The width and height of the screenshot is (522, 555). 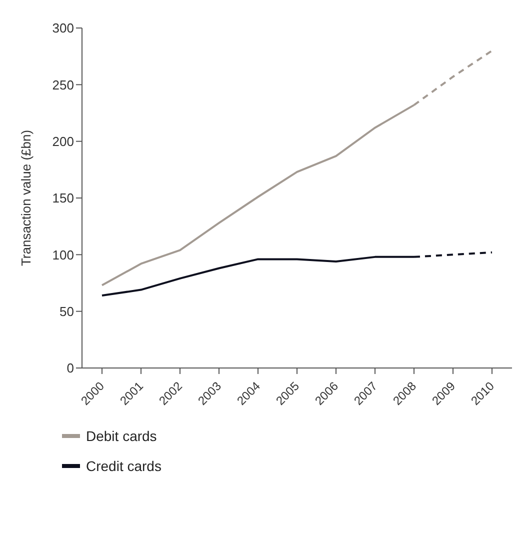 What do you see at coordinates (26, 198) in the screenshot?
I see `y-axis-title: Transaction value (£bn)` at bounding box center [26, 198].